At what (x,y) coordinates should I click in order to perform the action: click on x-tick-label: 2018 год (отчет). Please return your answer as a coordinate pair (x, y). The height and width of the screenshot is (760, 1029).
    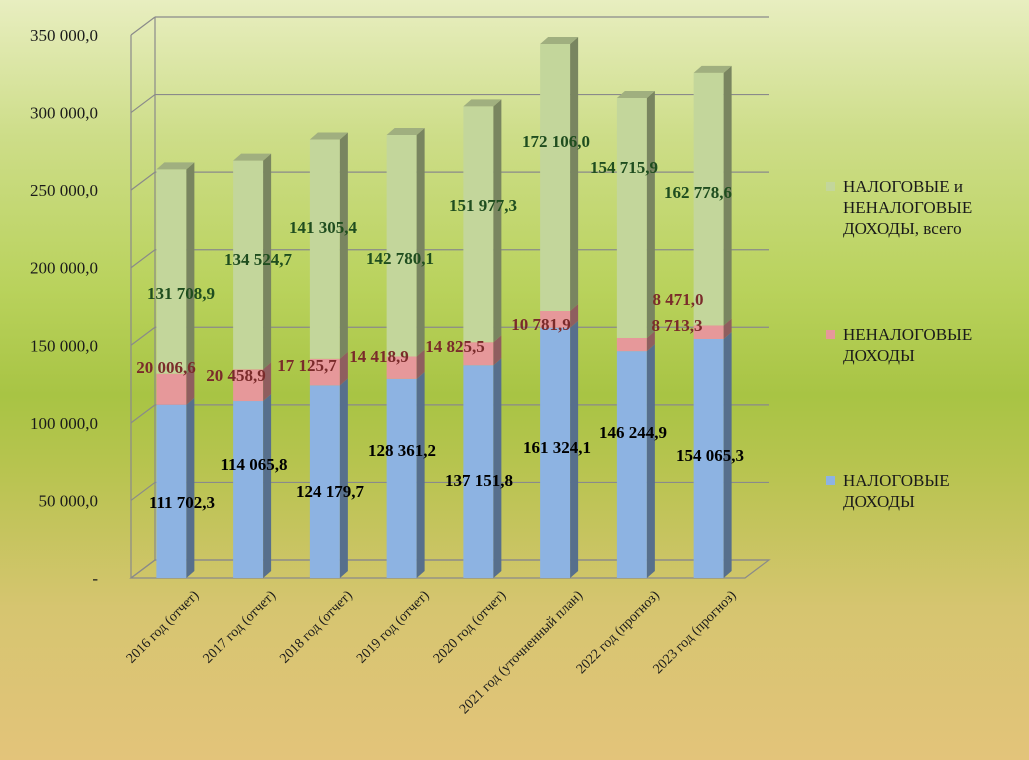
    Looking at the image, I should click on (316, 627).